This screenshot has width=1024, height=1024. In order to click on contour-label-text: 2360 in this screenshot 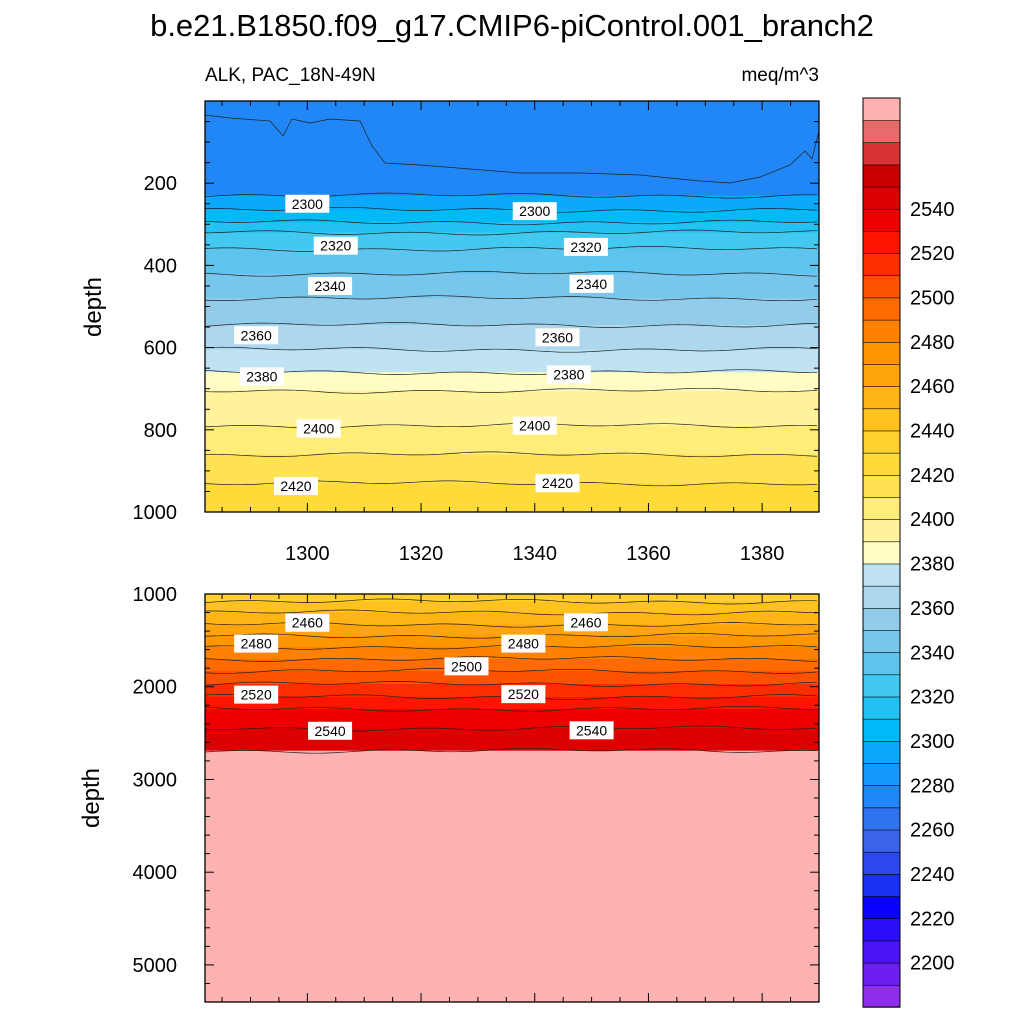, I will do `click(557, 337)`.